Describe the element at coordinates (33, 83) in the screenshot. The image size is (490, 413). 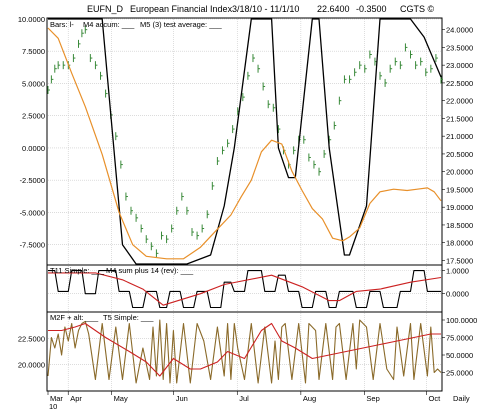
I see `left-tick-label: 5.0000` at that location.